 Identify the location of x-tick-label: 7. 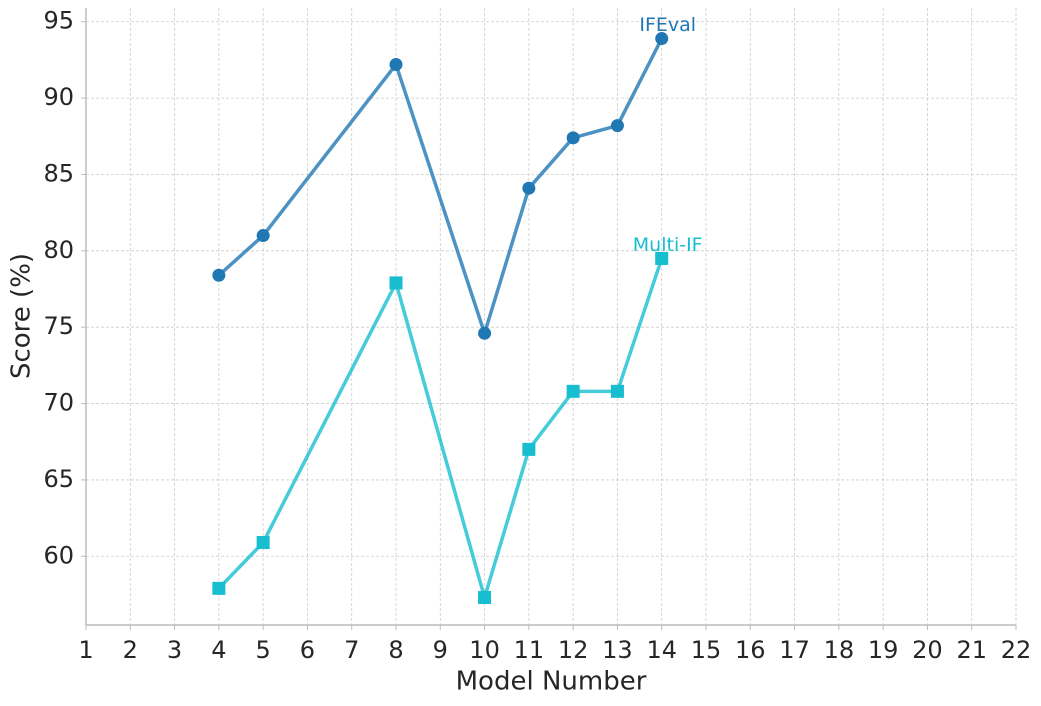
(351, 650).